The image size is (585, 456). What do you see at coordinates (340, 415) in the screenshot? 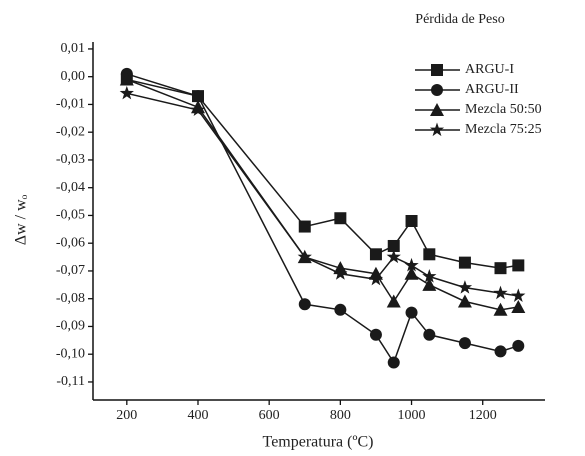
I see `x-tick-label: 800` at bounding box center [340, 415].